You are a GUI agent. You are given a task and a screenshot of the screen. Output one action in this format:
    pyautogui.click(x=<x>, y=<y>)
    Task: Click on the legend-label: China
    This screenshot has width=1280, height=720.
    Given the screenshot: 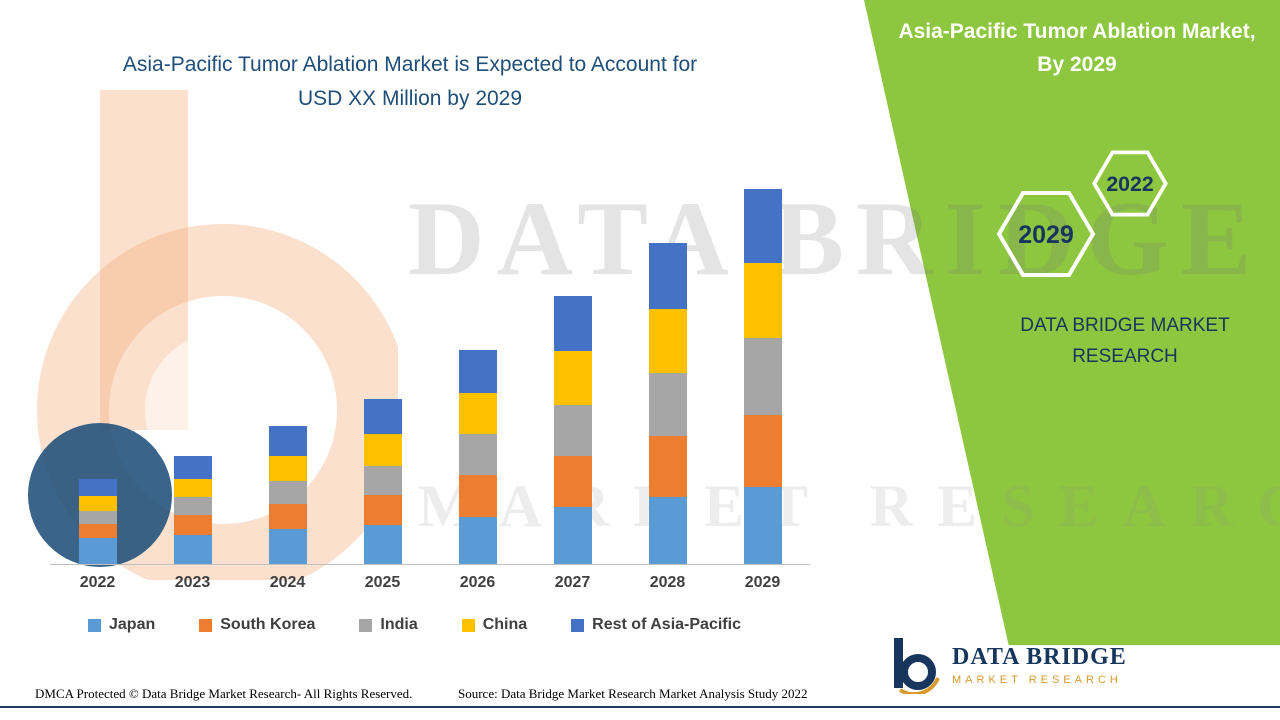 What is the action you would take?
    pyautogui.click(x=505, y=624)
    